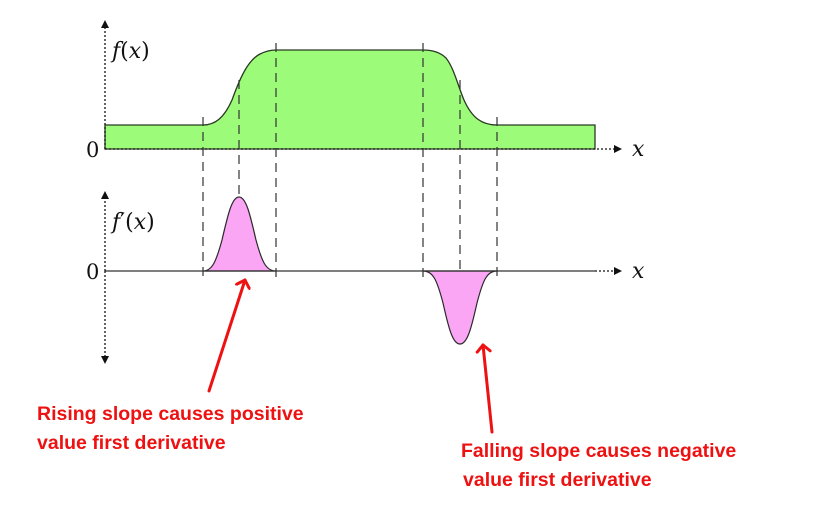 The image size is (817, 517). I want to click on falling-annotation-arrow, so click(488, 388).